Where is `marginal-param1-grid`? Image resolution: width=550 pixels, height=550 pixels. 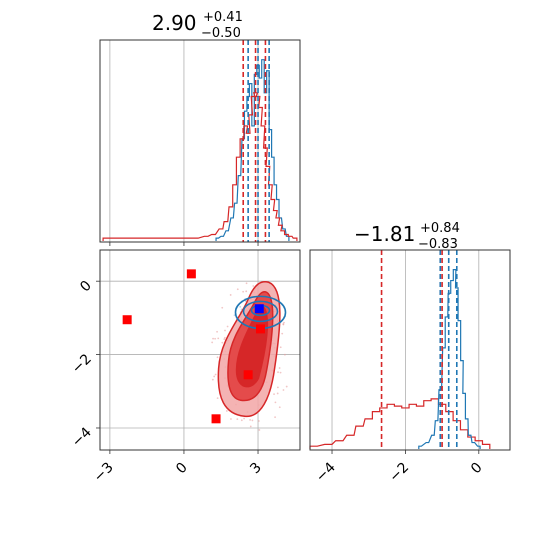 marginal-param1-grid is located at coordinates (184, 141).